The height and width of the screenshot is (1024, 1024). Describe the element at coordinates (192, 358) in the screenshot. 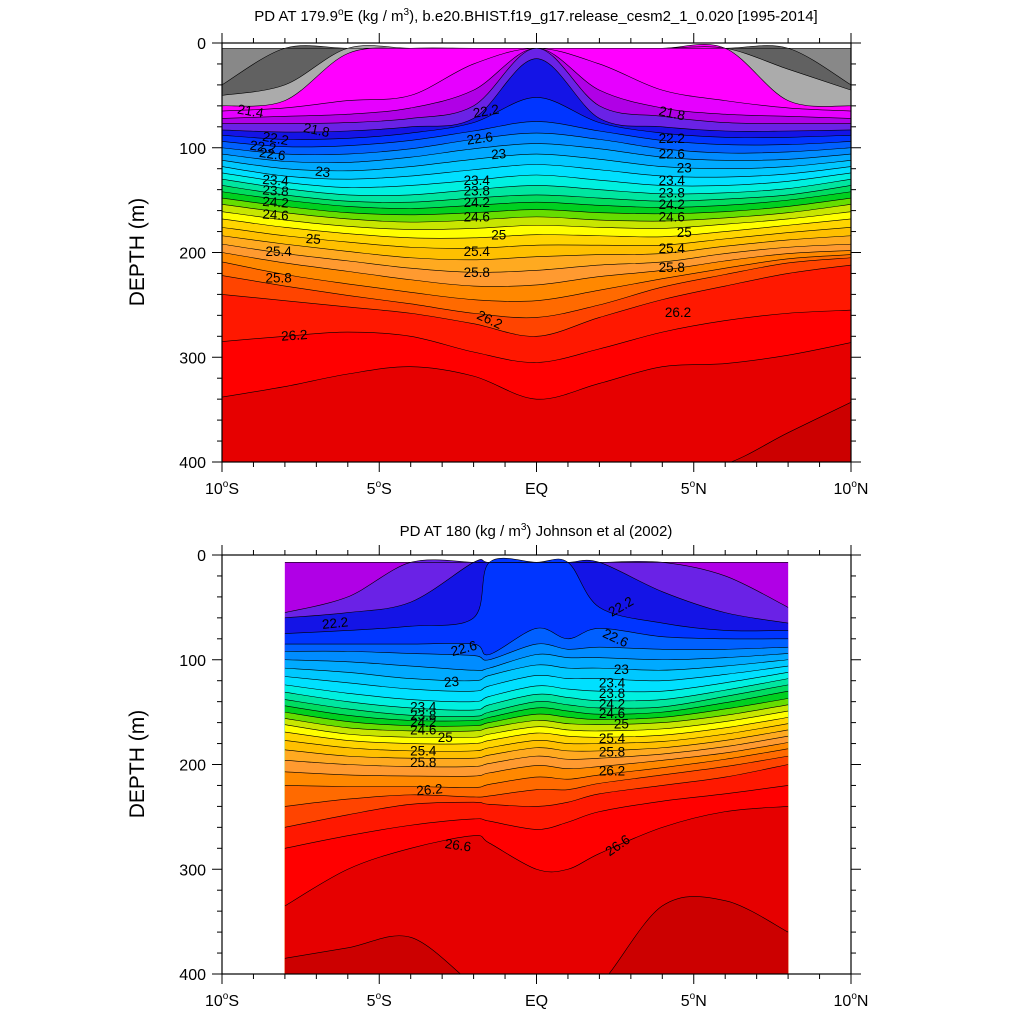

I see `y-tick-label: 300` at that location.